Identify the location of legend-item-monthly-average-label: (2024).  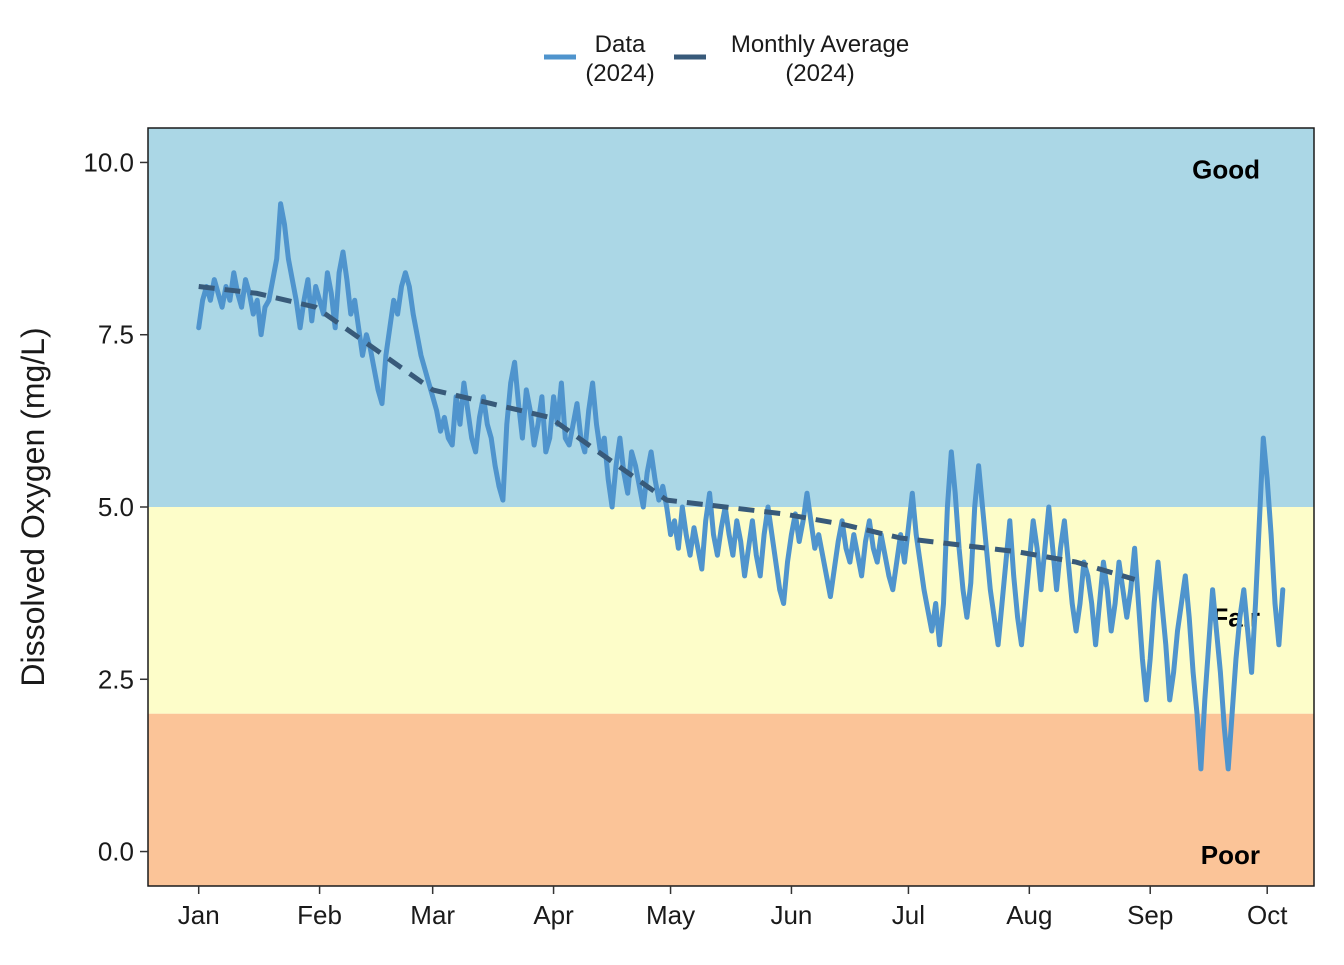
(819, 73).